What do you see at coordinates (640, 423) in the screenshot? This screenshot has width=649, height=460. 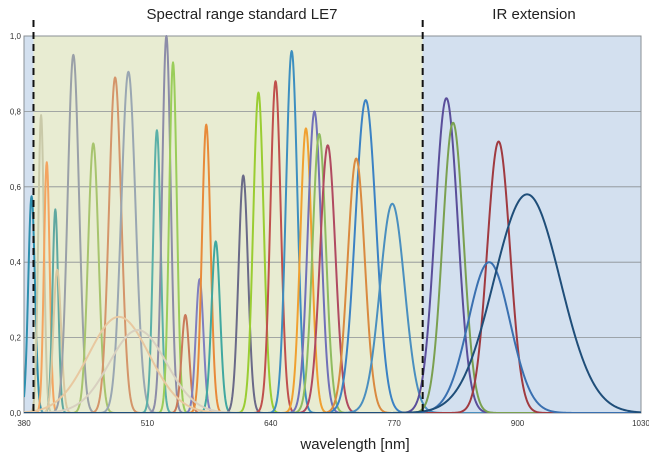 I see `x-tick-label: 1030` at bounding box center [640, 423].